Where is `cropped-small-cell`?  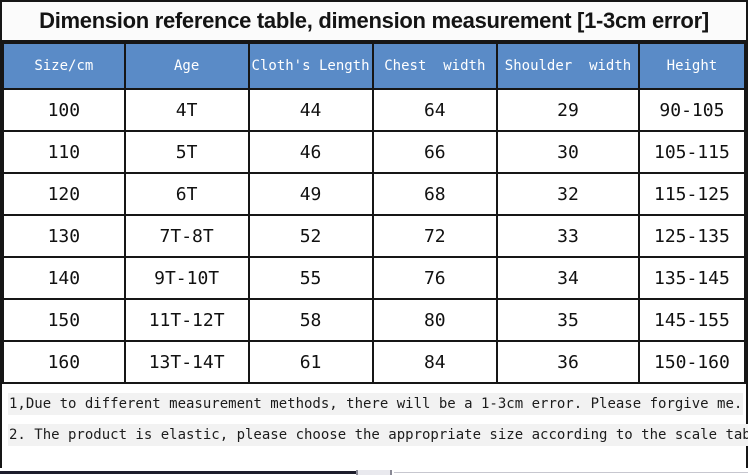
cropped-small-cell is located at coordinates (374, 472).